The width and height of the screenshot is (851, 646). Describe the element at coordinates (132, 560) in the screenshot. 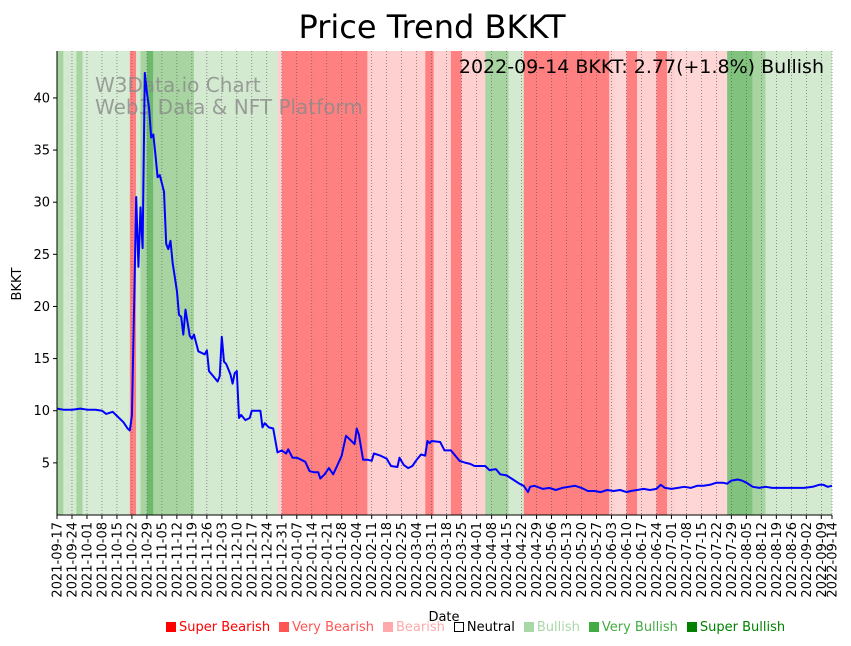

I see `x-tick-label: 2021-10-22` at that location.